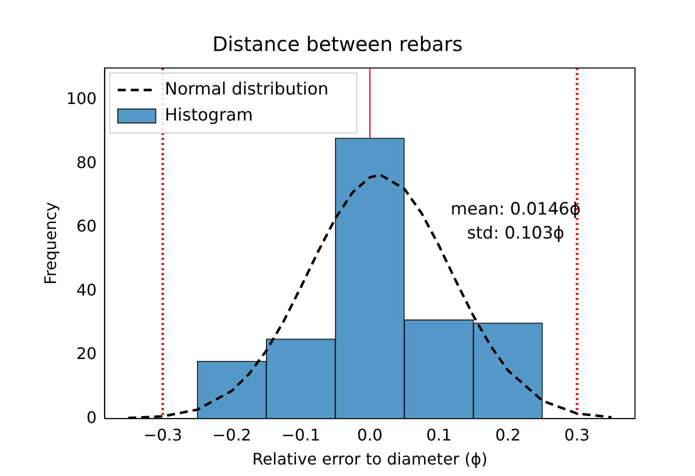 The image size is (695, 476). What do you see at coordinates (81, 98) in the screenshot?
I see `y-tick-label: 100` at bounding box center [81, 98].